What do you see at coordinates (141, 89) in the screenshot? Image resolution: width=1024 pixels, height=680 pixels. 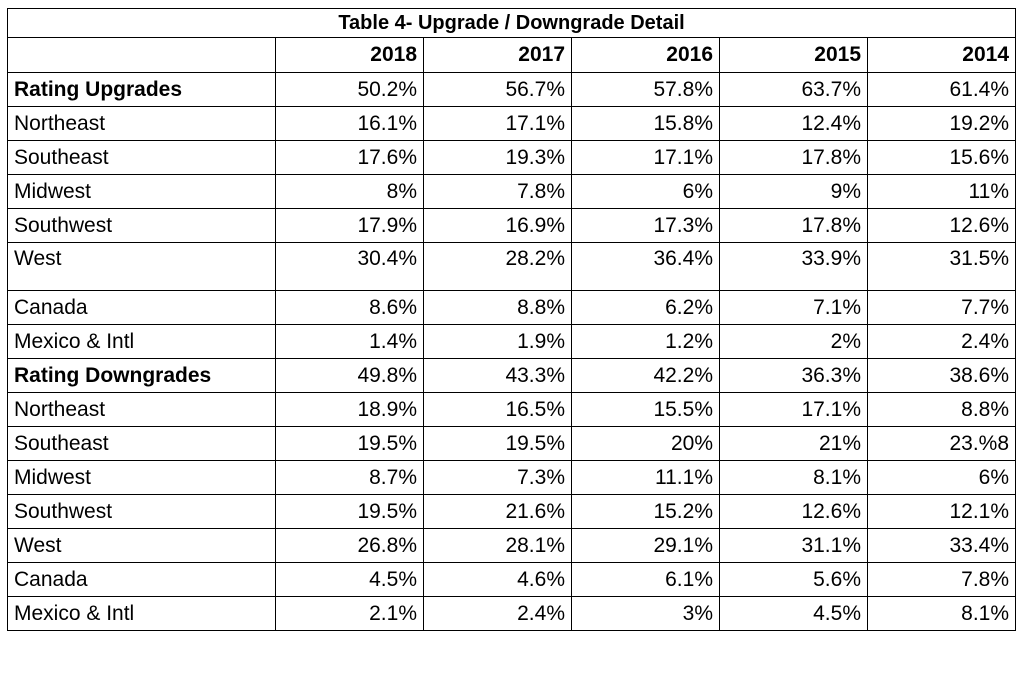 I see `row-label: Rating Upgrades` at bounding box center [141, 89].